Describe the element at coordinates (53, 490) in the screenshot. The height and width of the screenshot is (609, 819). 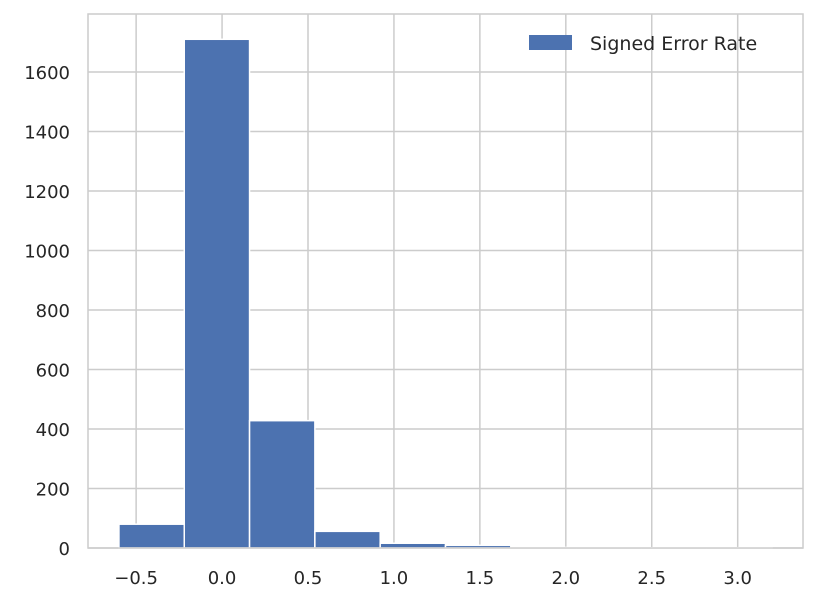
I see `y-tick-label: 200` at that location.